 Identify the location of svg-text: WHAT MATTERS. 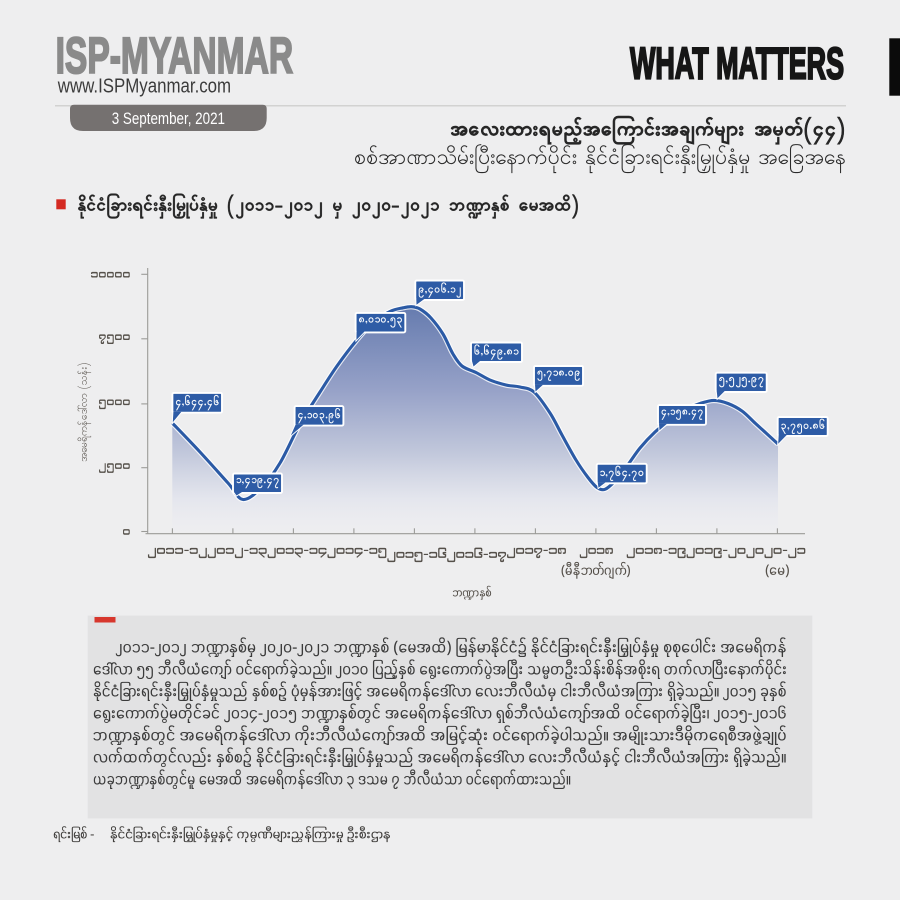
(737, 63).